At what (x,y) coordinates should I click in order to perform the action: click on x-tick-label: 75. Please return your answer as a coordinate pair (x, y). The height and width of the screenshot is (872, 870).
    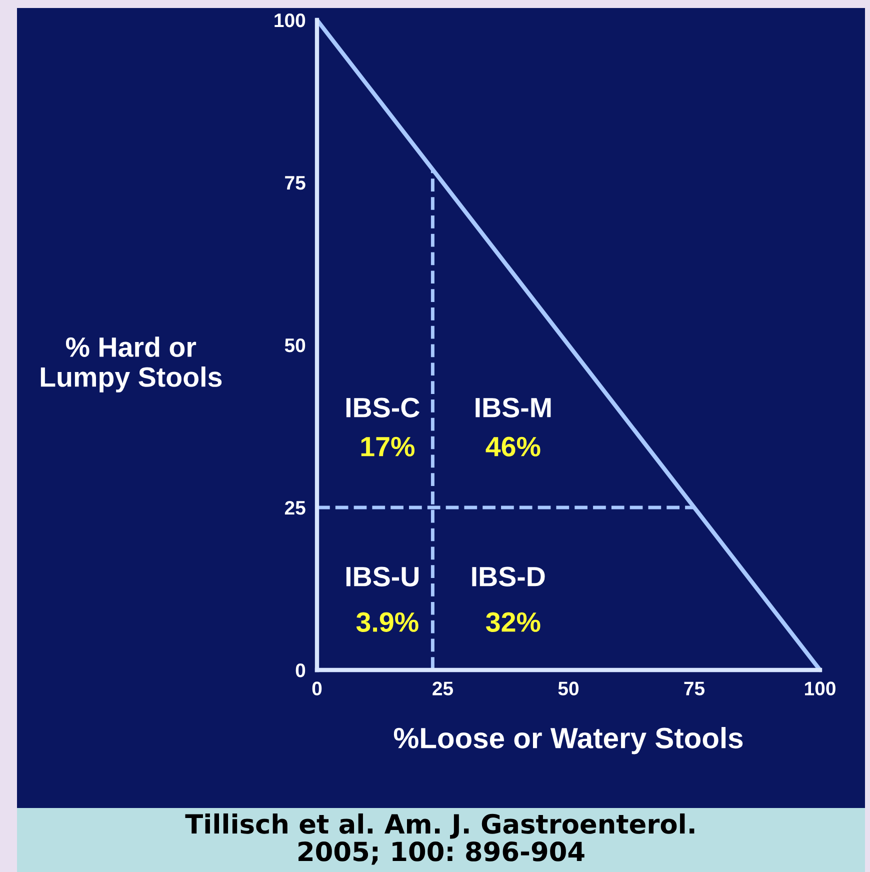
    Looking at the image, I should click on (694, 689).